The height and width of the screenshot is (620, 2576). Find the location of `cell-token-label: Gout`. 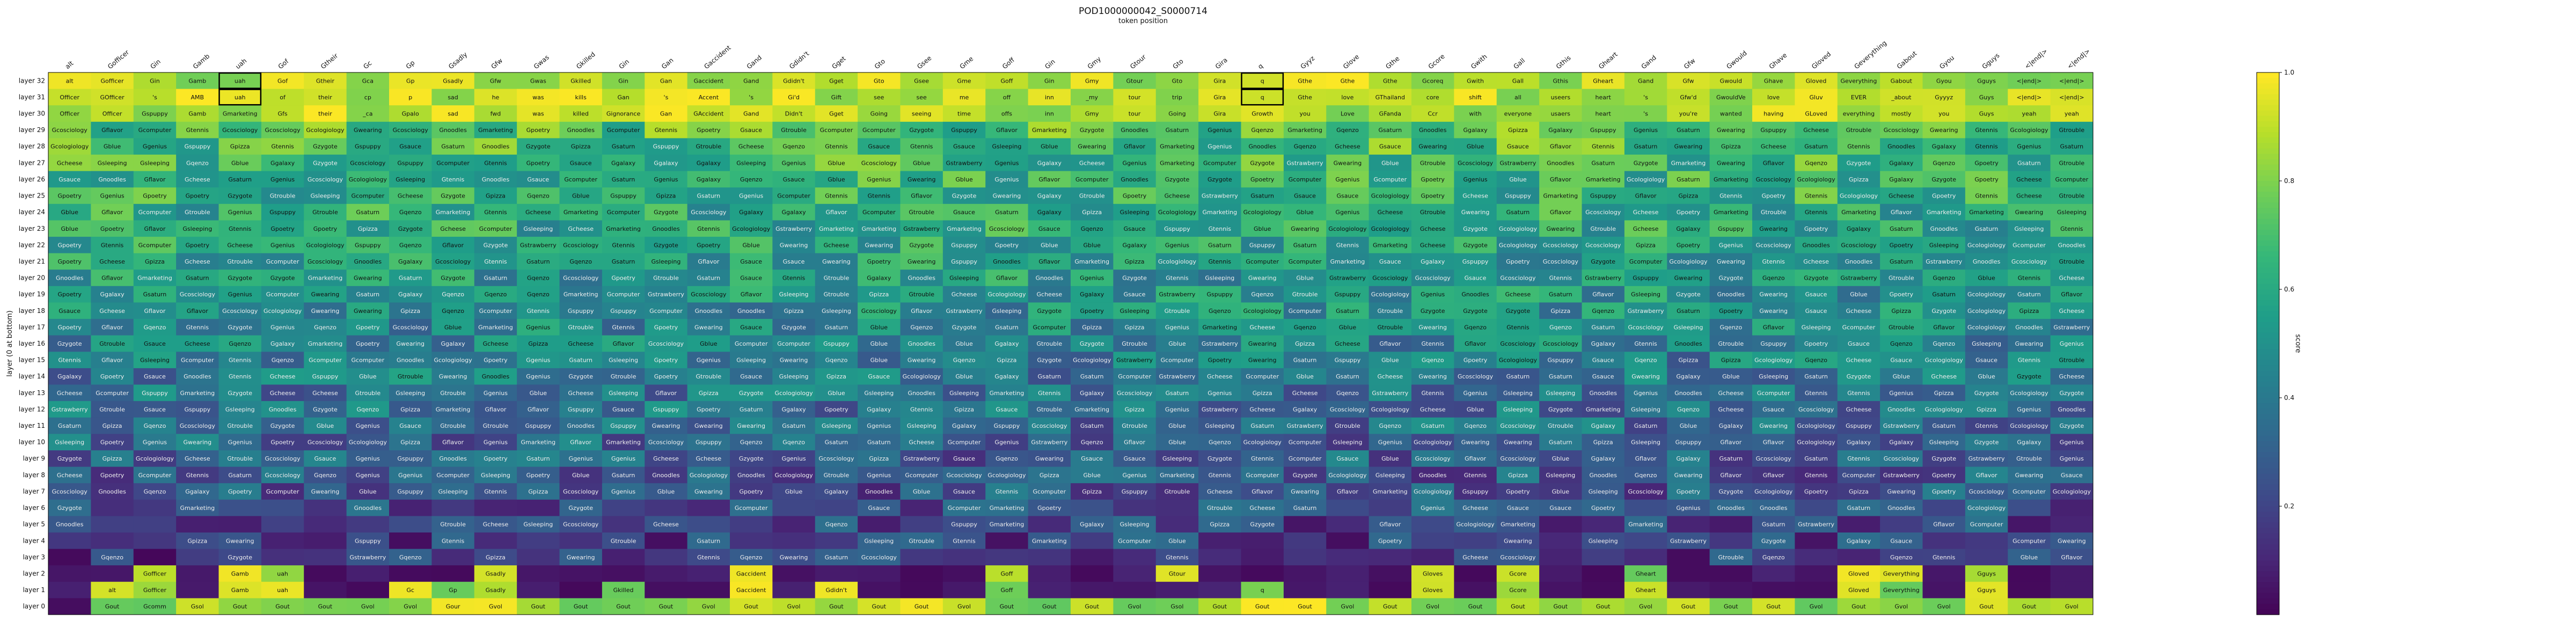

cell-token-label: Gout is located at coordinates (1688, 606).